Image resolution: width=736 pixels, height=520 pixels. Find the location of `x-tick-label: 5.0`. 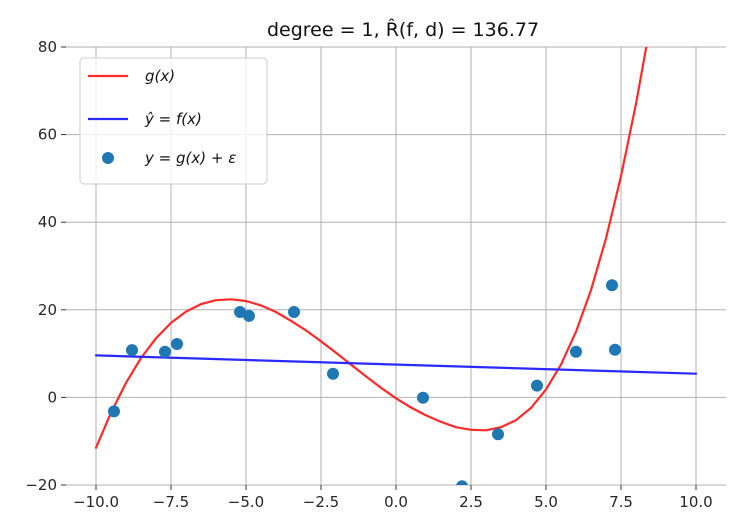

x-tick-label: 5.0 is located at coordinates (546, 502).